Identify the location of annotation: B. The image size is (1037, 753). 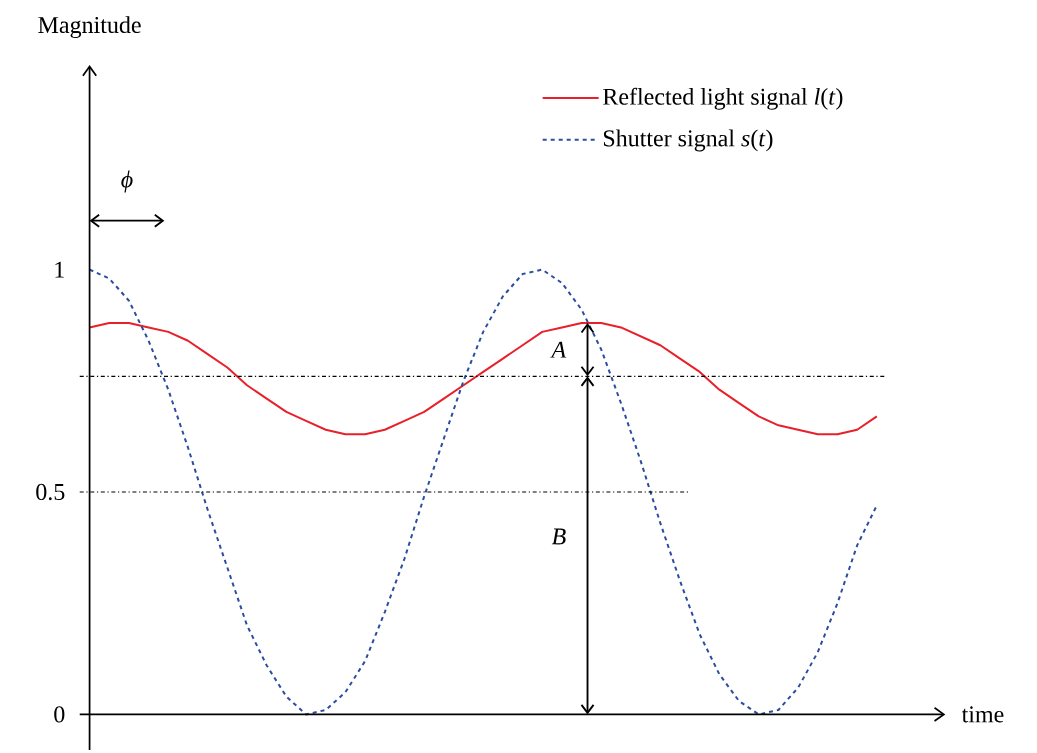
(558, 536).